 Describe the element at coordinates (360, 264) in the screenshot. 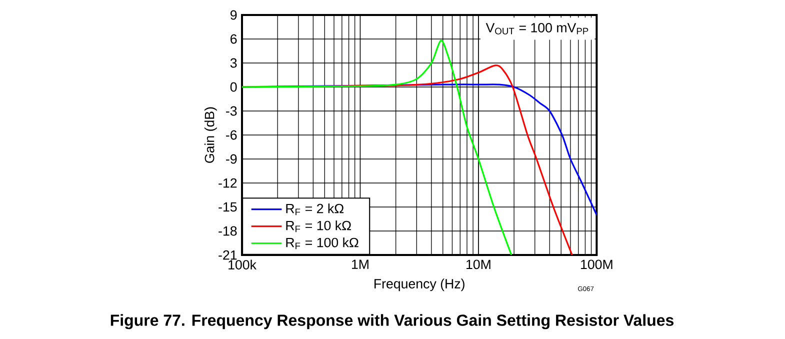

I see `x-tick-label: 1M` at that location.